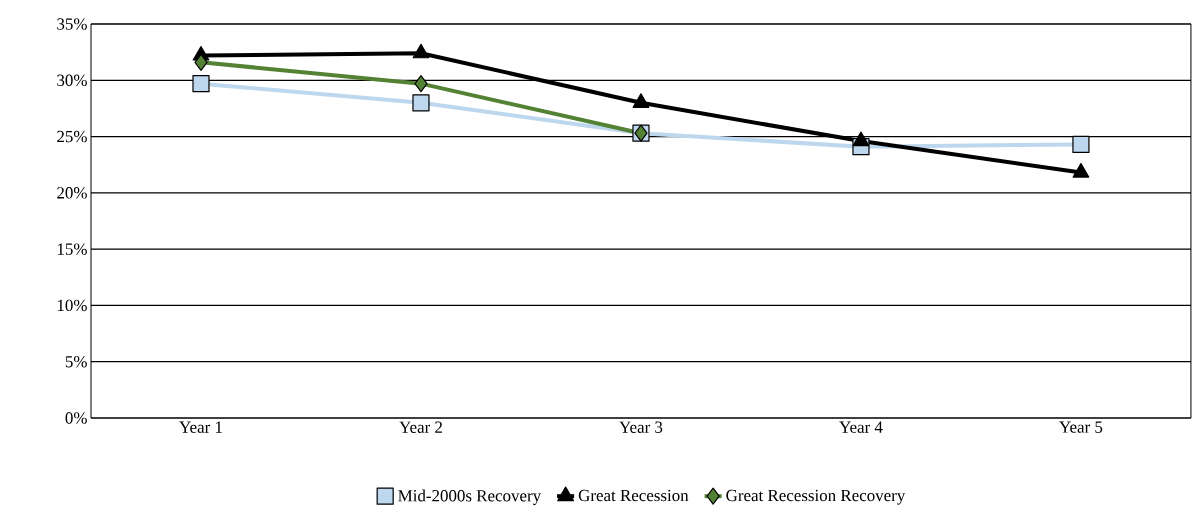  Describe the element at coordinates (76, 361) in the screenshot. I see `y-tick-label: 5%` at that location.